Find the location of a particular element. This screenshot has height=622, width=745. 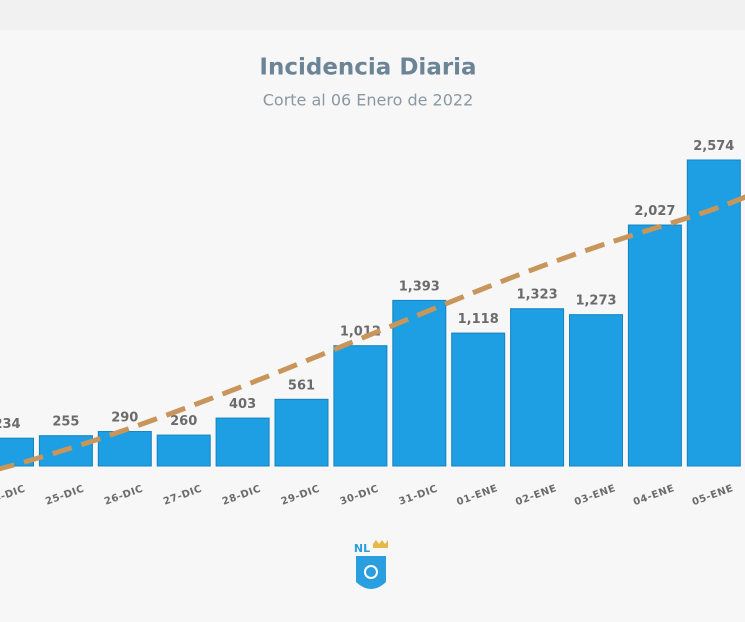

value-label: 260 is located at coordinates (183, 421).